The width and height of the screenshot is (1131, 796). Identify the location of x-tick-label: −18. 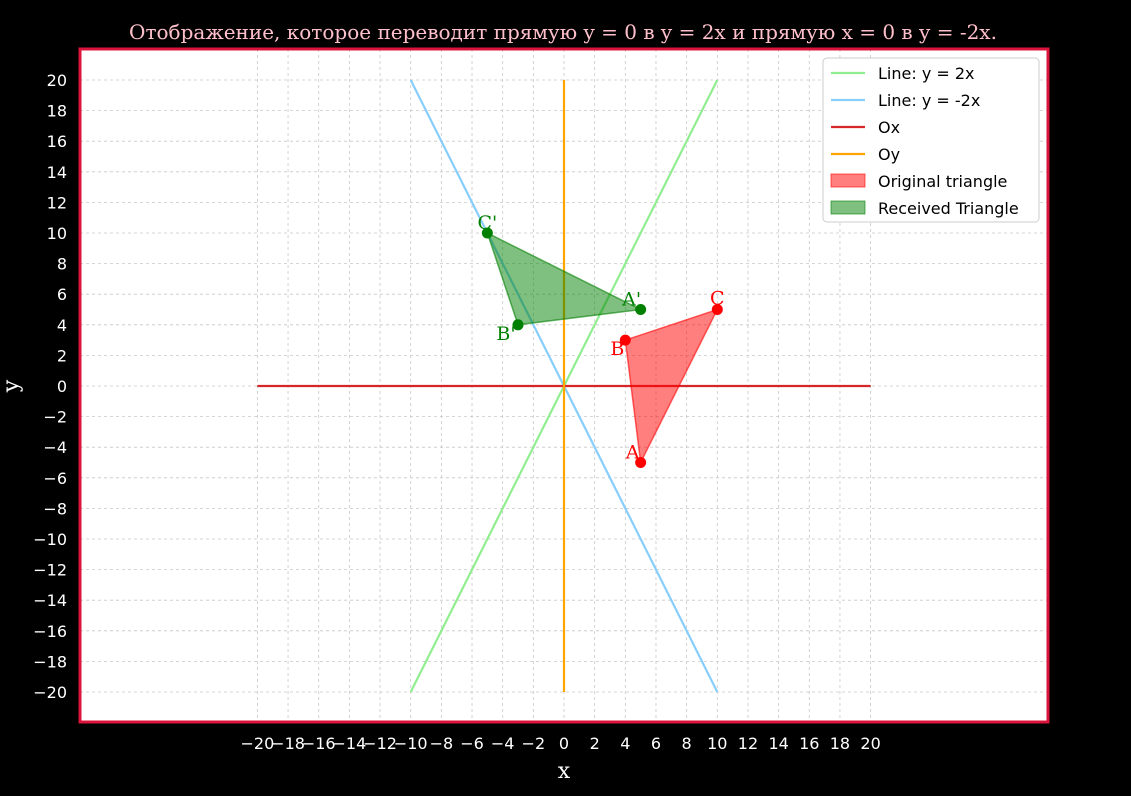
(288, 743).